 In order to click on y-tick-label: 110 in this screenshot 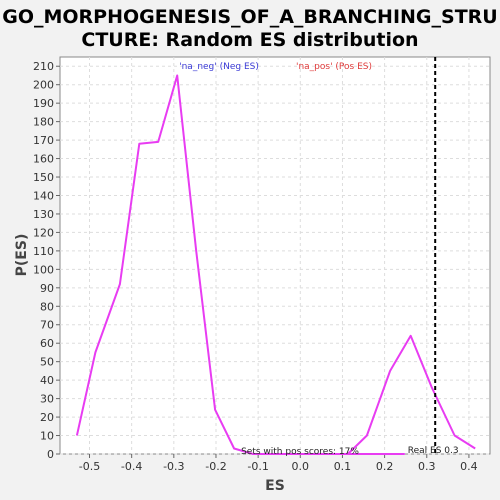, I will do `click(43, 251)`.